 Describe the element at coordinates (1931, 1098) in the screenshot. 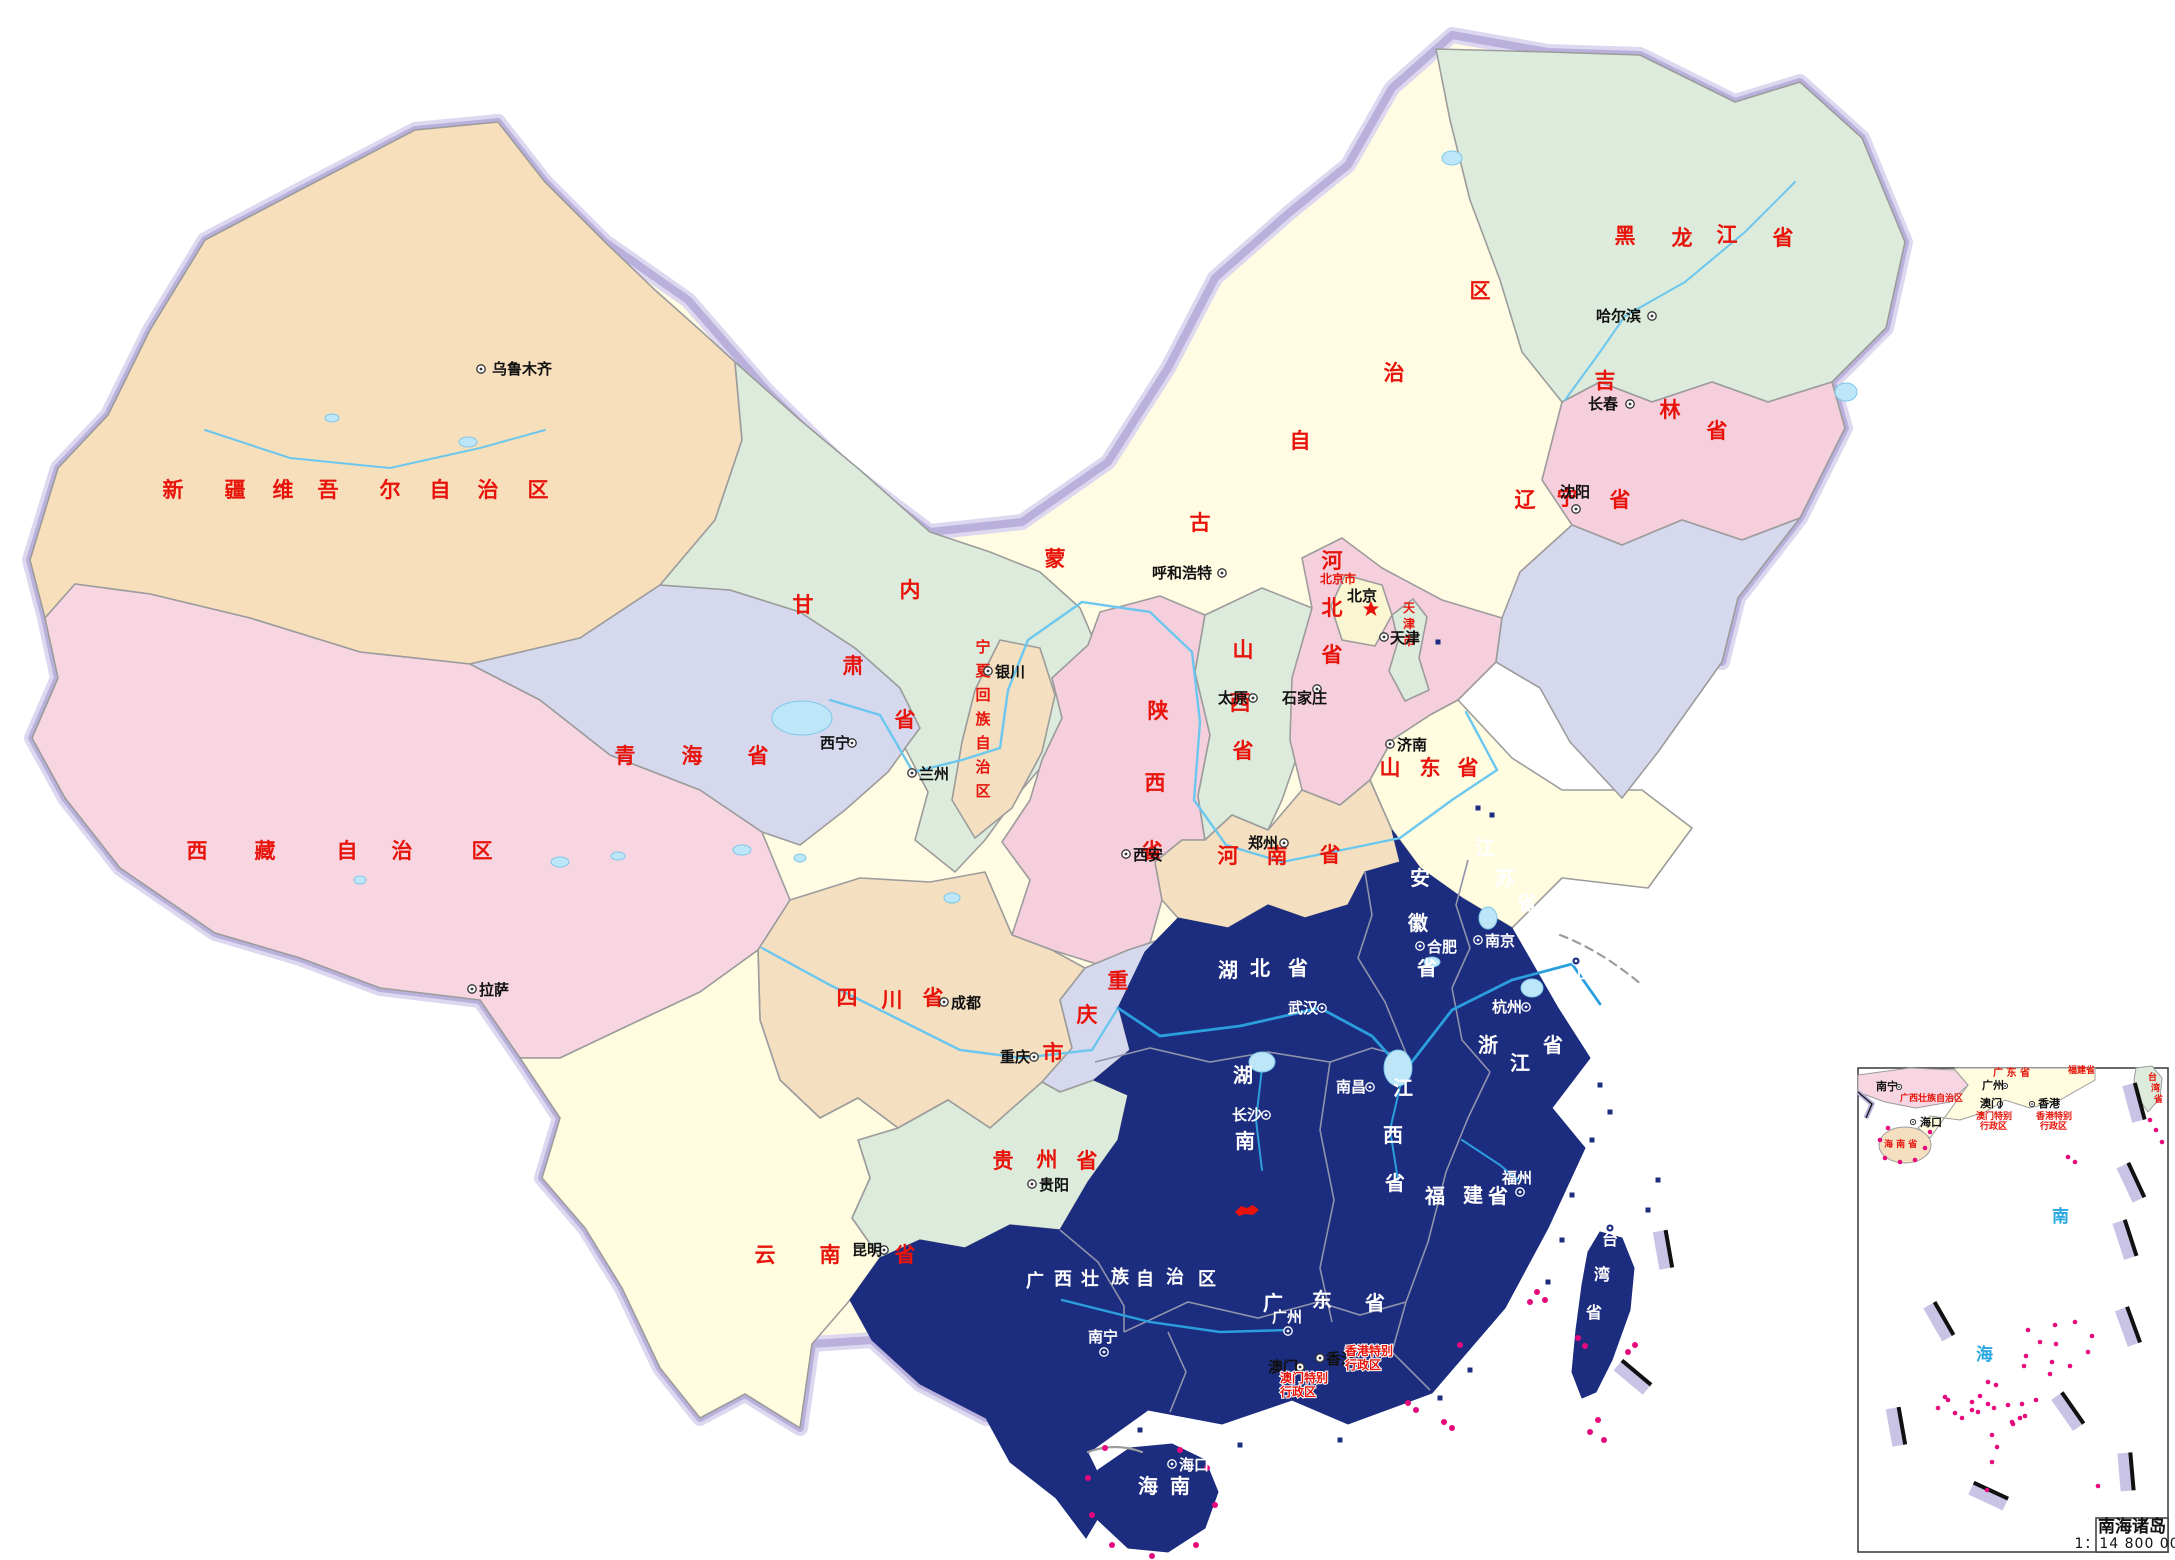

I see `svg-text: 广西壮族自治区` at that location.